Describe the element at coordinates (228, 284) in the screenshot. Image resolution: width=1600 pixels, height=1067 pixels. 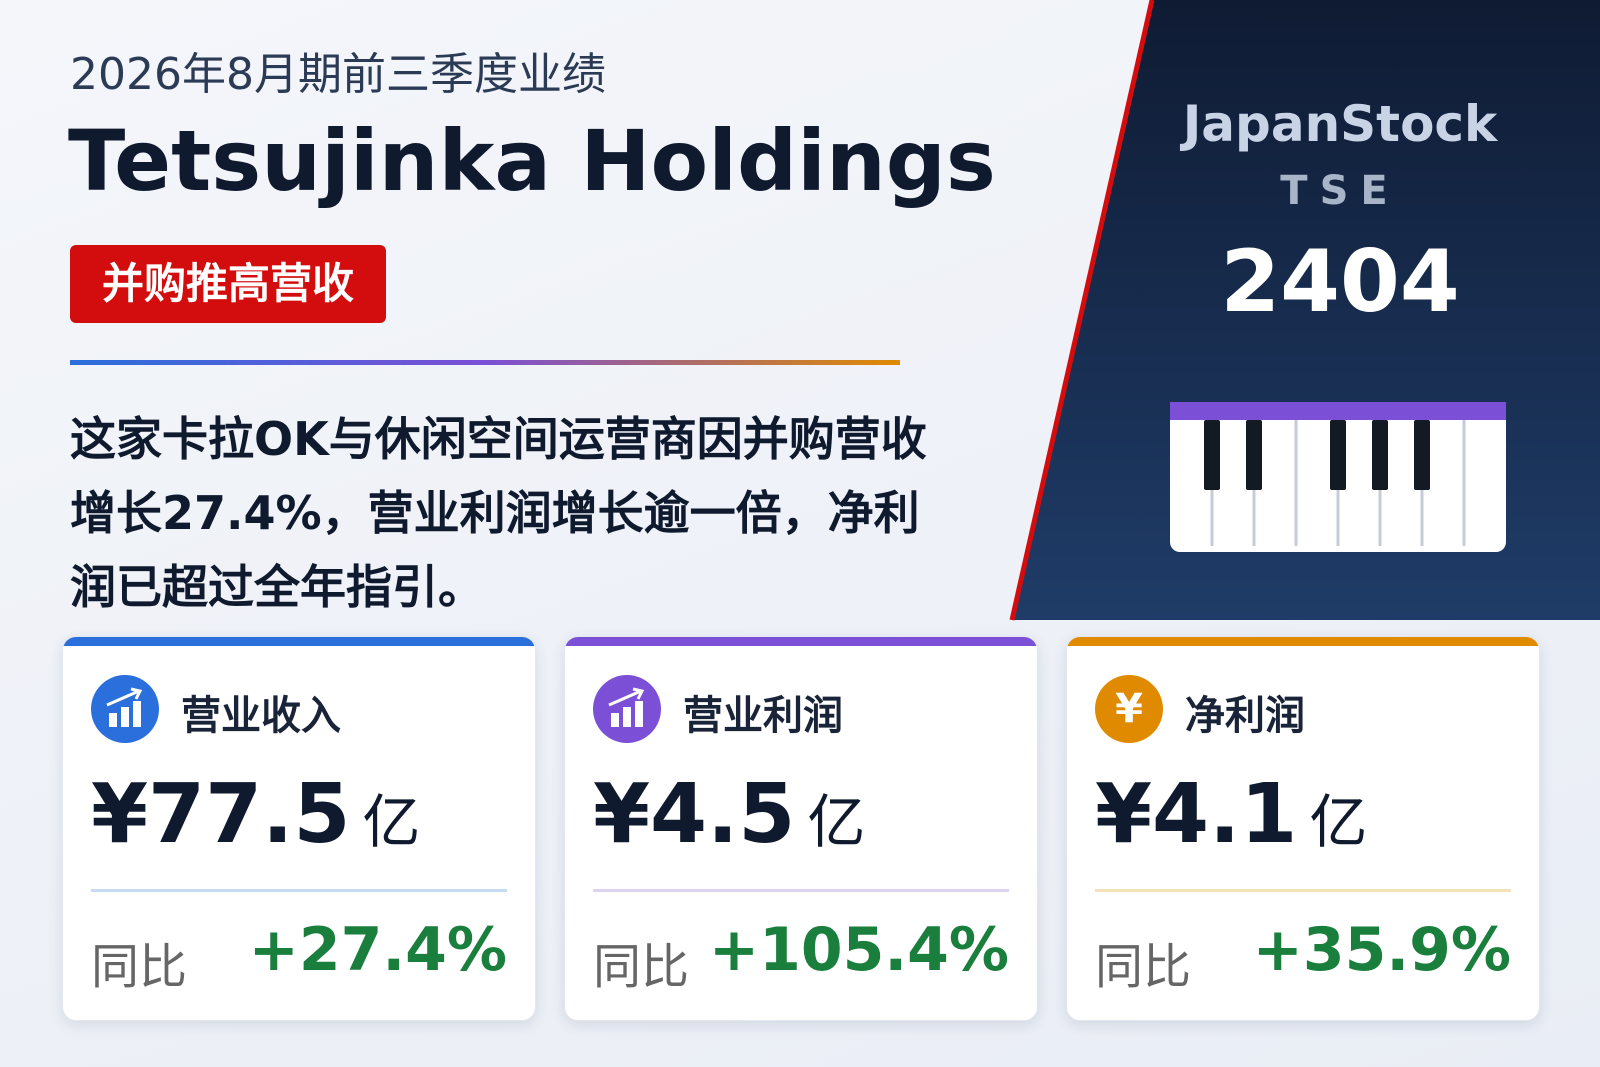
I see `tag: 并购推高营收` at that location.